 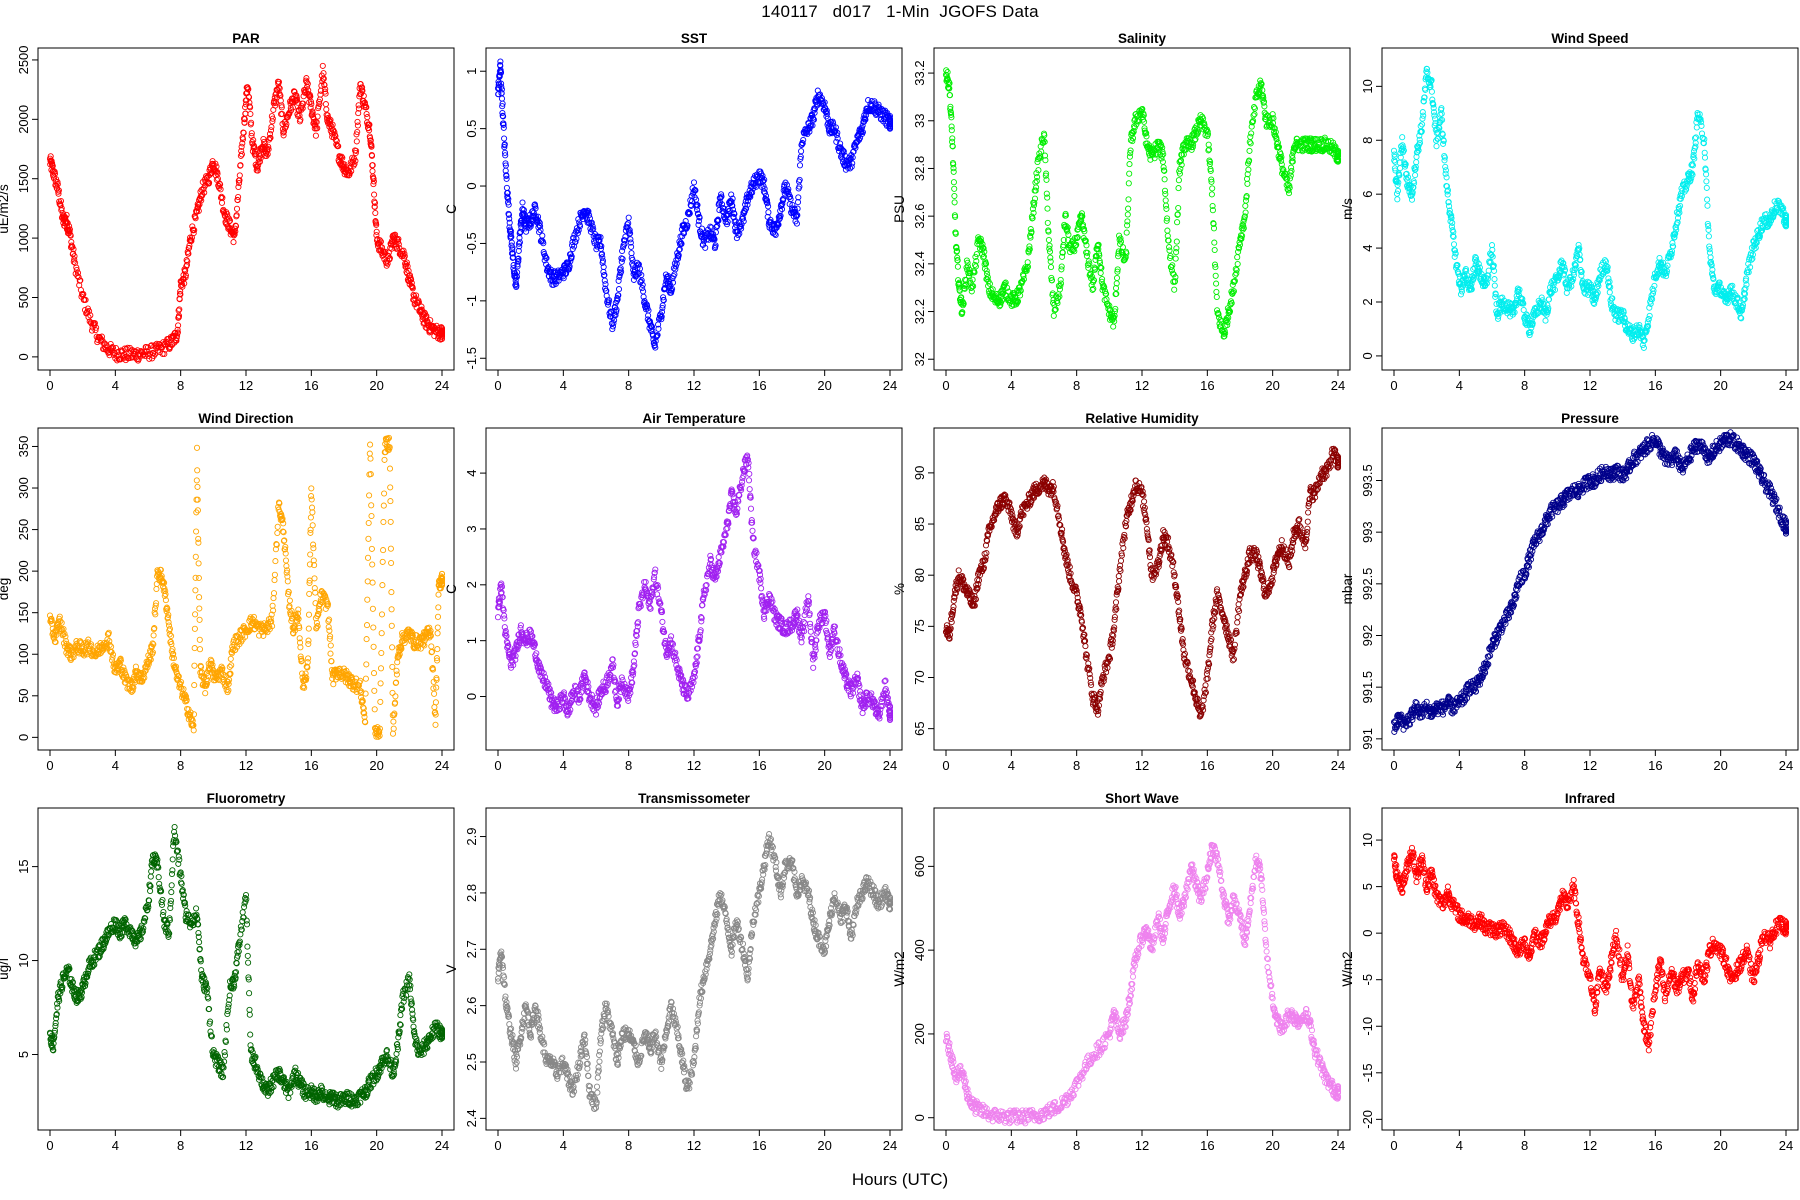 What do you see at coordinates (1367, 86) in the screenshot?
I see `y-tick-label: 10` at bounding box center [1367, 86].